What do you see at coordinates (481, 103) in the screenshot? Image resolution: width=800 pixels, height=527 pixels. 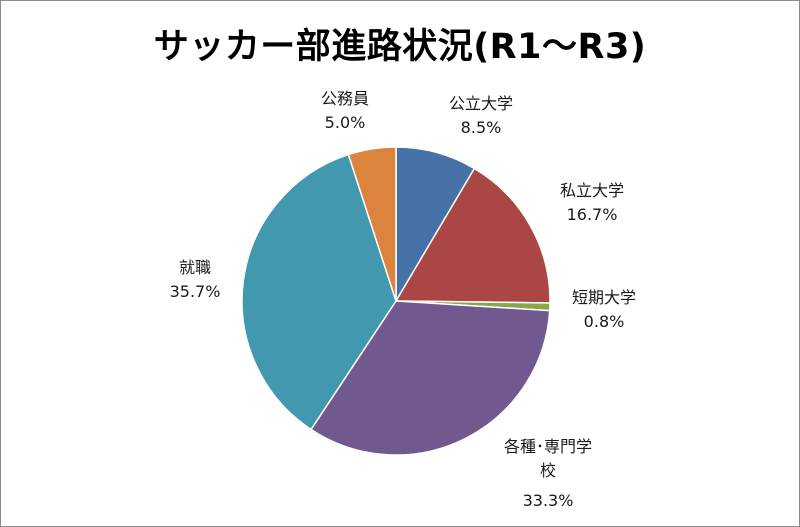 I see `slice-category-label: 公立大学` at bounding box center [481, 103].